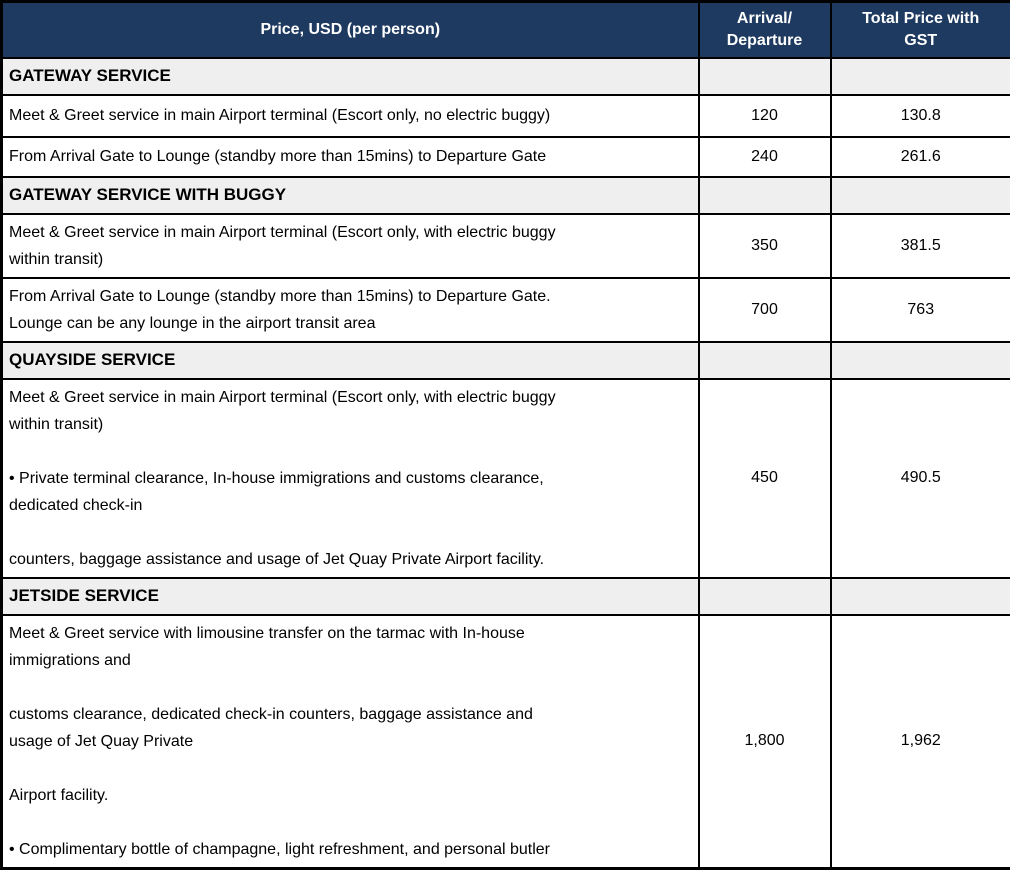 The height and width of the screenshot is (870, 1010). Describe the element at coordinates (920, 478) in the screenshot. I see `price-gst-value: 490.5` at that location.